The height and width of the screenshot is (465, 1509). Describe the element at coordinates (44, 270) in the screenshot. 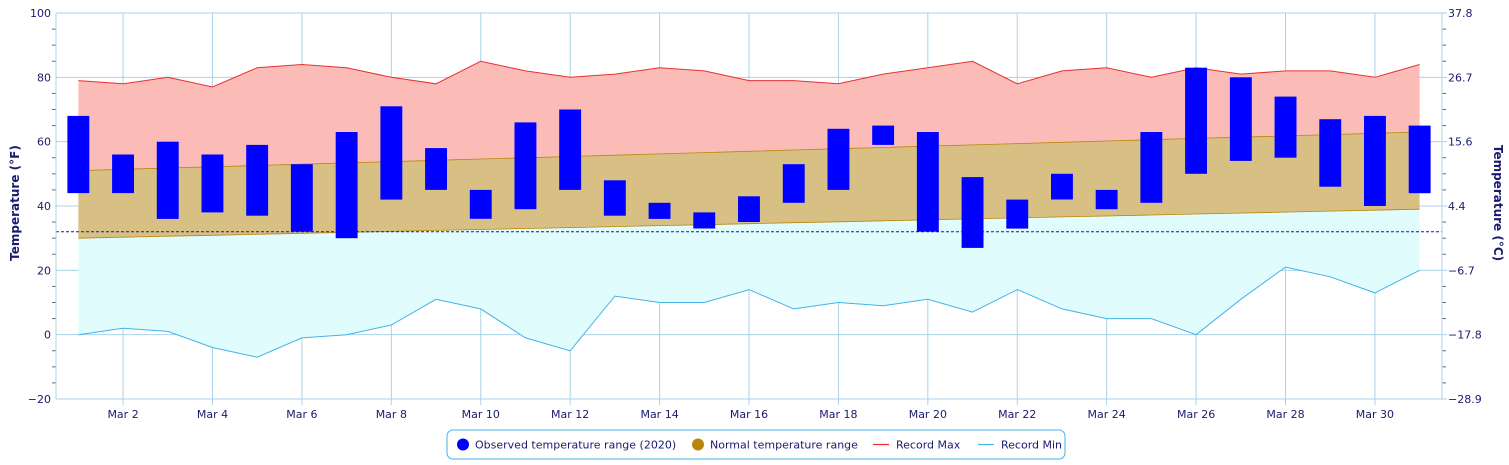

I see `y-tick-label-left: 20` at that location.